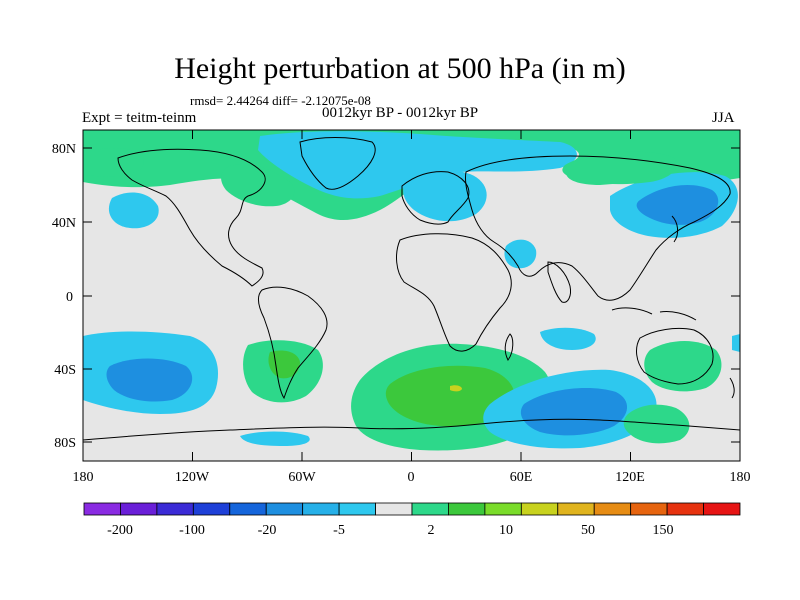 This screenshot has height=600, width=800. I want to click on coast-japan, so click(675, 229).